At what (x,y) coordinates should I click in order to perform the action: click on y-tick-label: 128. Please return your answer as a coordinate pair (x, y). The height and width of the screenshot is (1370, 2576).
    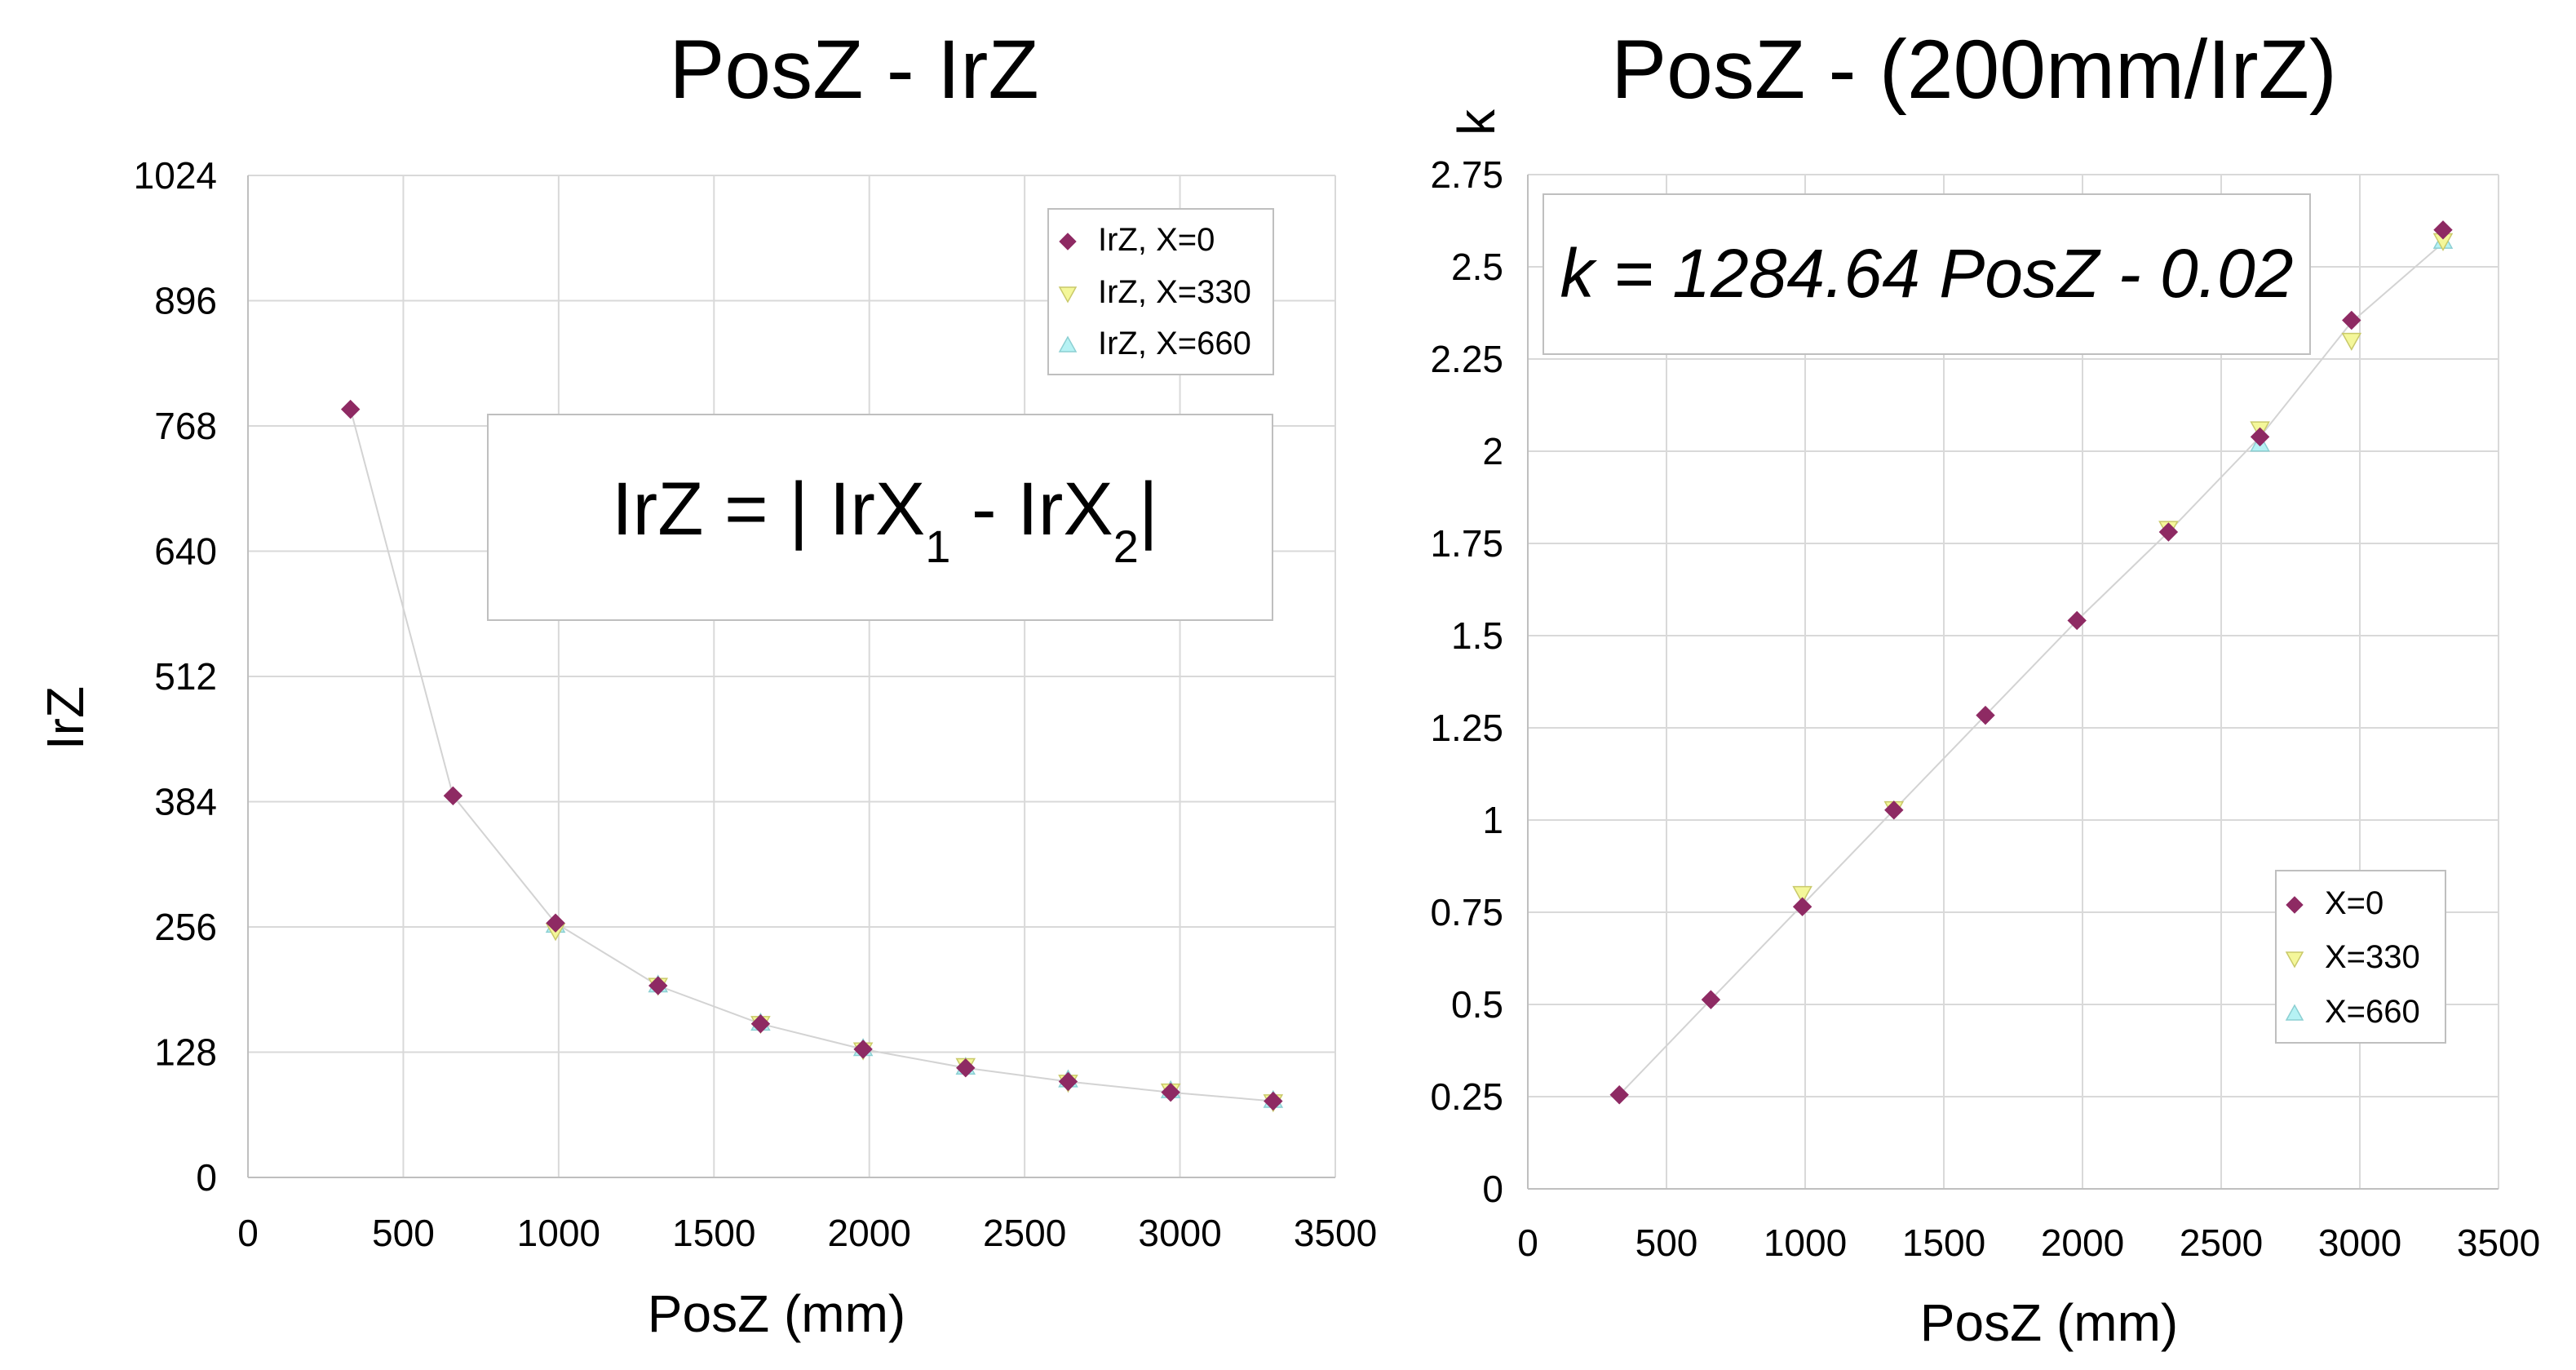
    Looking at the image, I should click on (185, 1052).